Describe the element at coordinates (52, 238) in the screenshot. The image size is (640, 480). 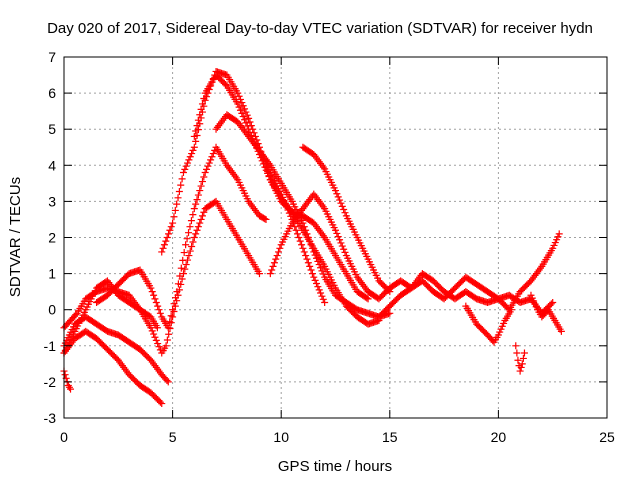
I see `y-tick-label: 2` at that location.